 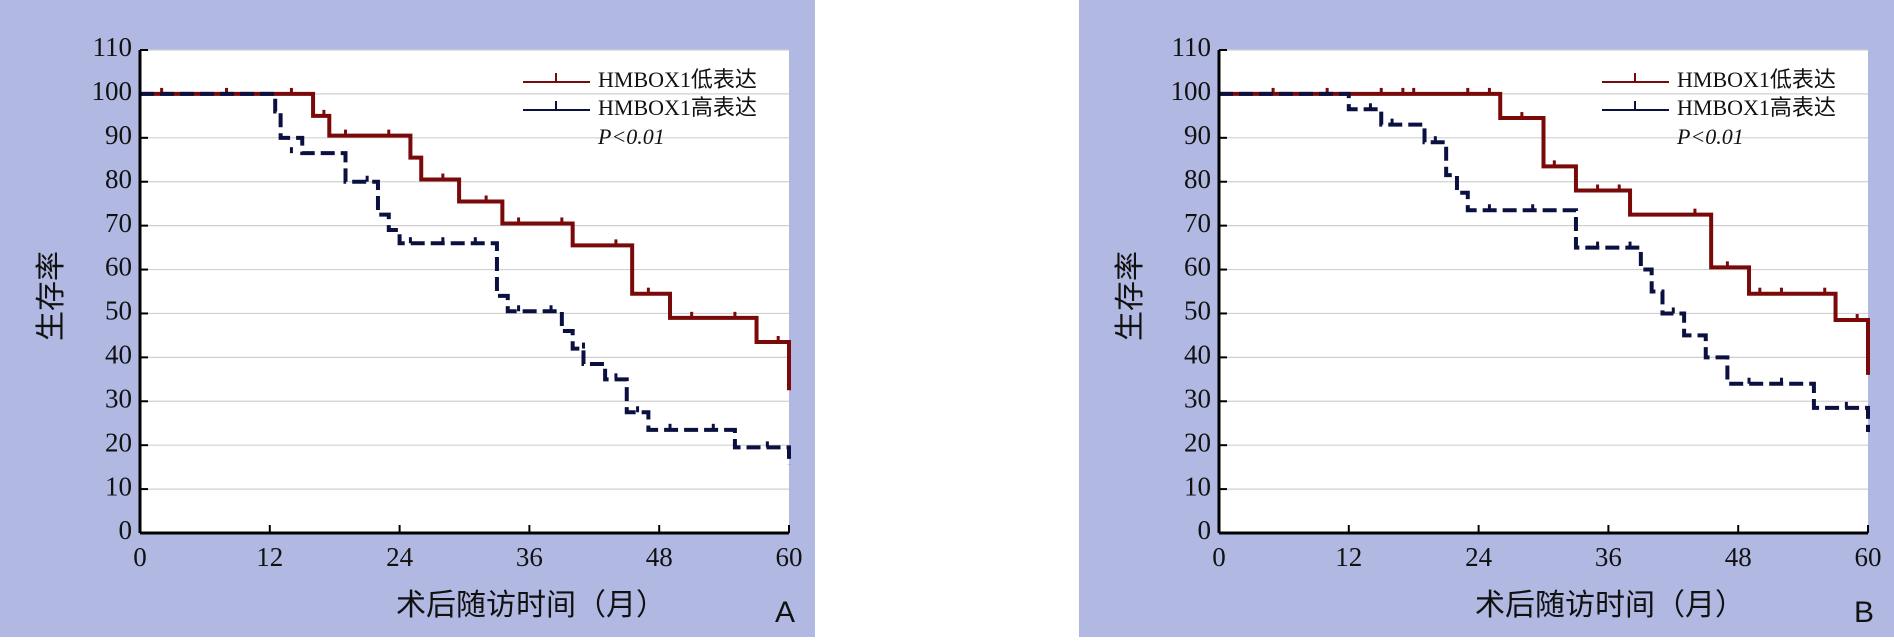 I want to click on panel-label: B, so click(x=1864, y=612).